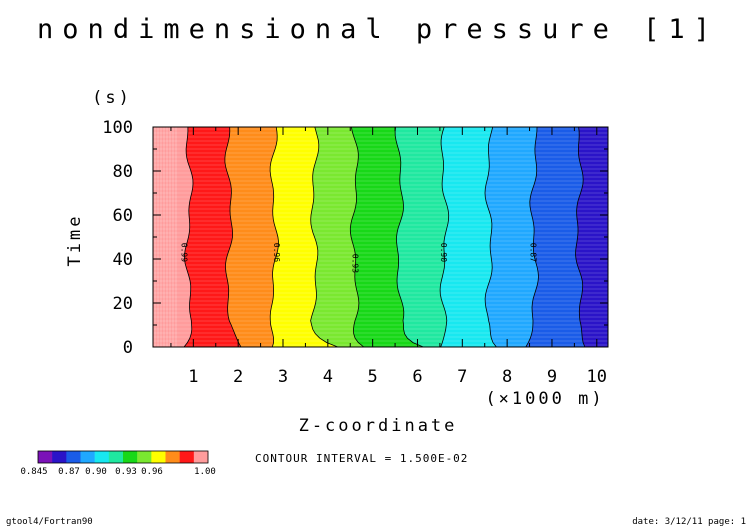 The height and width of the screenshot is (532, 752). Describe the element at coordinates (184, 252) in the screenshot. I see `contour-label: 0.99` at that location.